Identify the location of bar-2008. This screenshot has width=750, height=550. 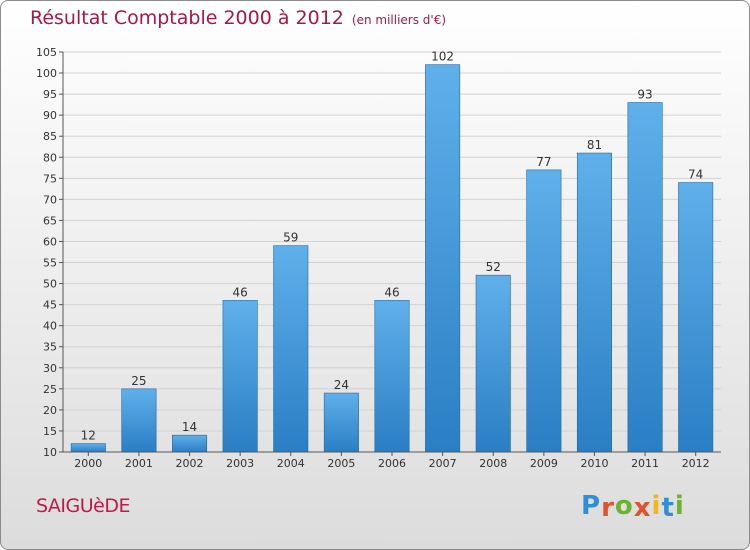
(493, 363).